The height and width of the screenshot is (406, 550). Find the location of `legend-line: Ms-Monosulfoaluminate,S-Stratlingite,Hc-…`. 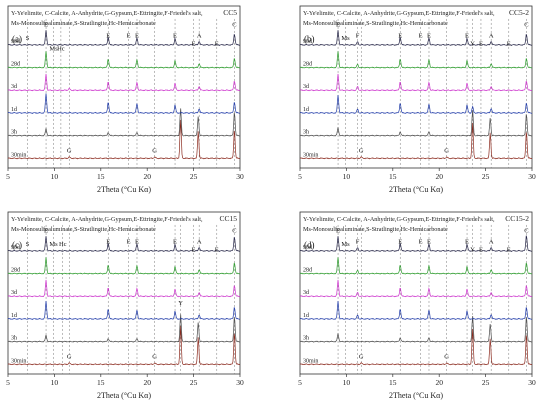

legend-line: Ms-Monosulfoaluminate,S-Stratlingite,Hc-… is located at coordinates (83, 229).